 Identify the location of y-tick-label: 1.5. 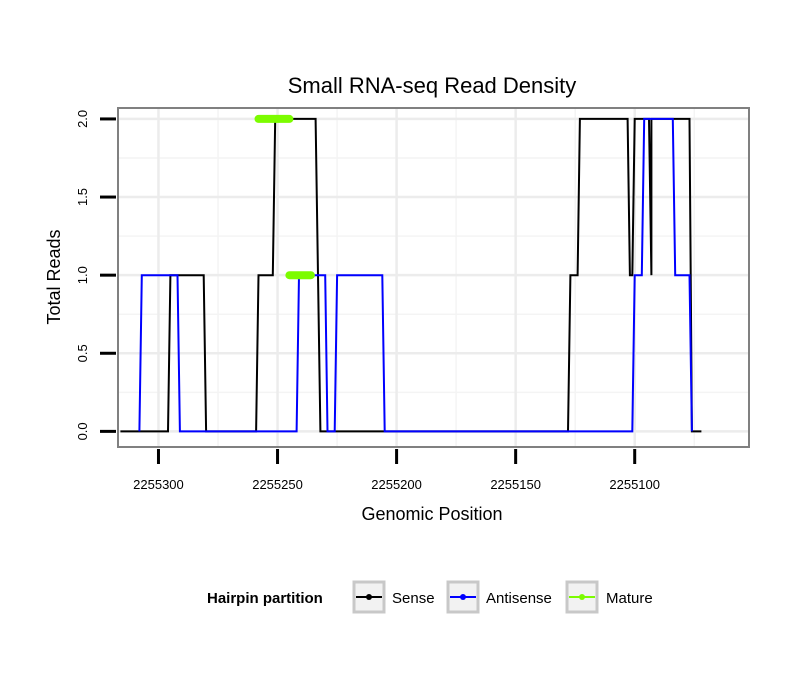
(82, 197).